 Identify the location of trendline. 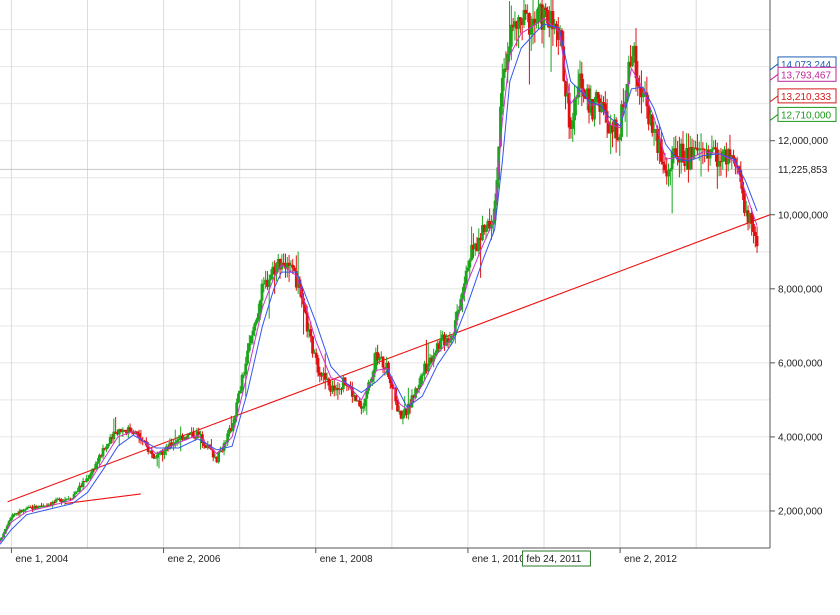
(102, 499).